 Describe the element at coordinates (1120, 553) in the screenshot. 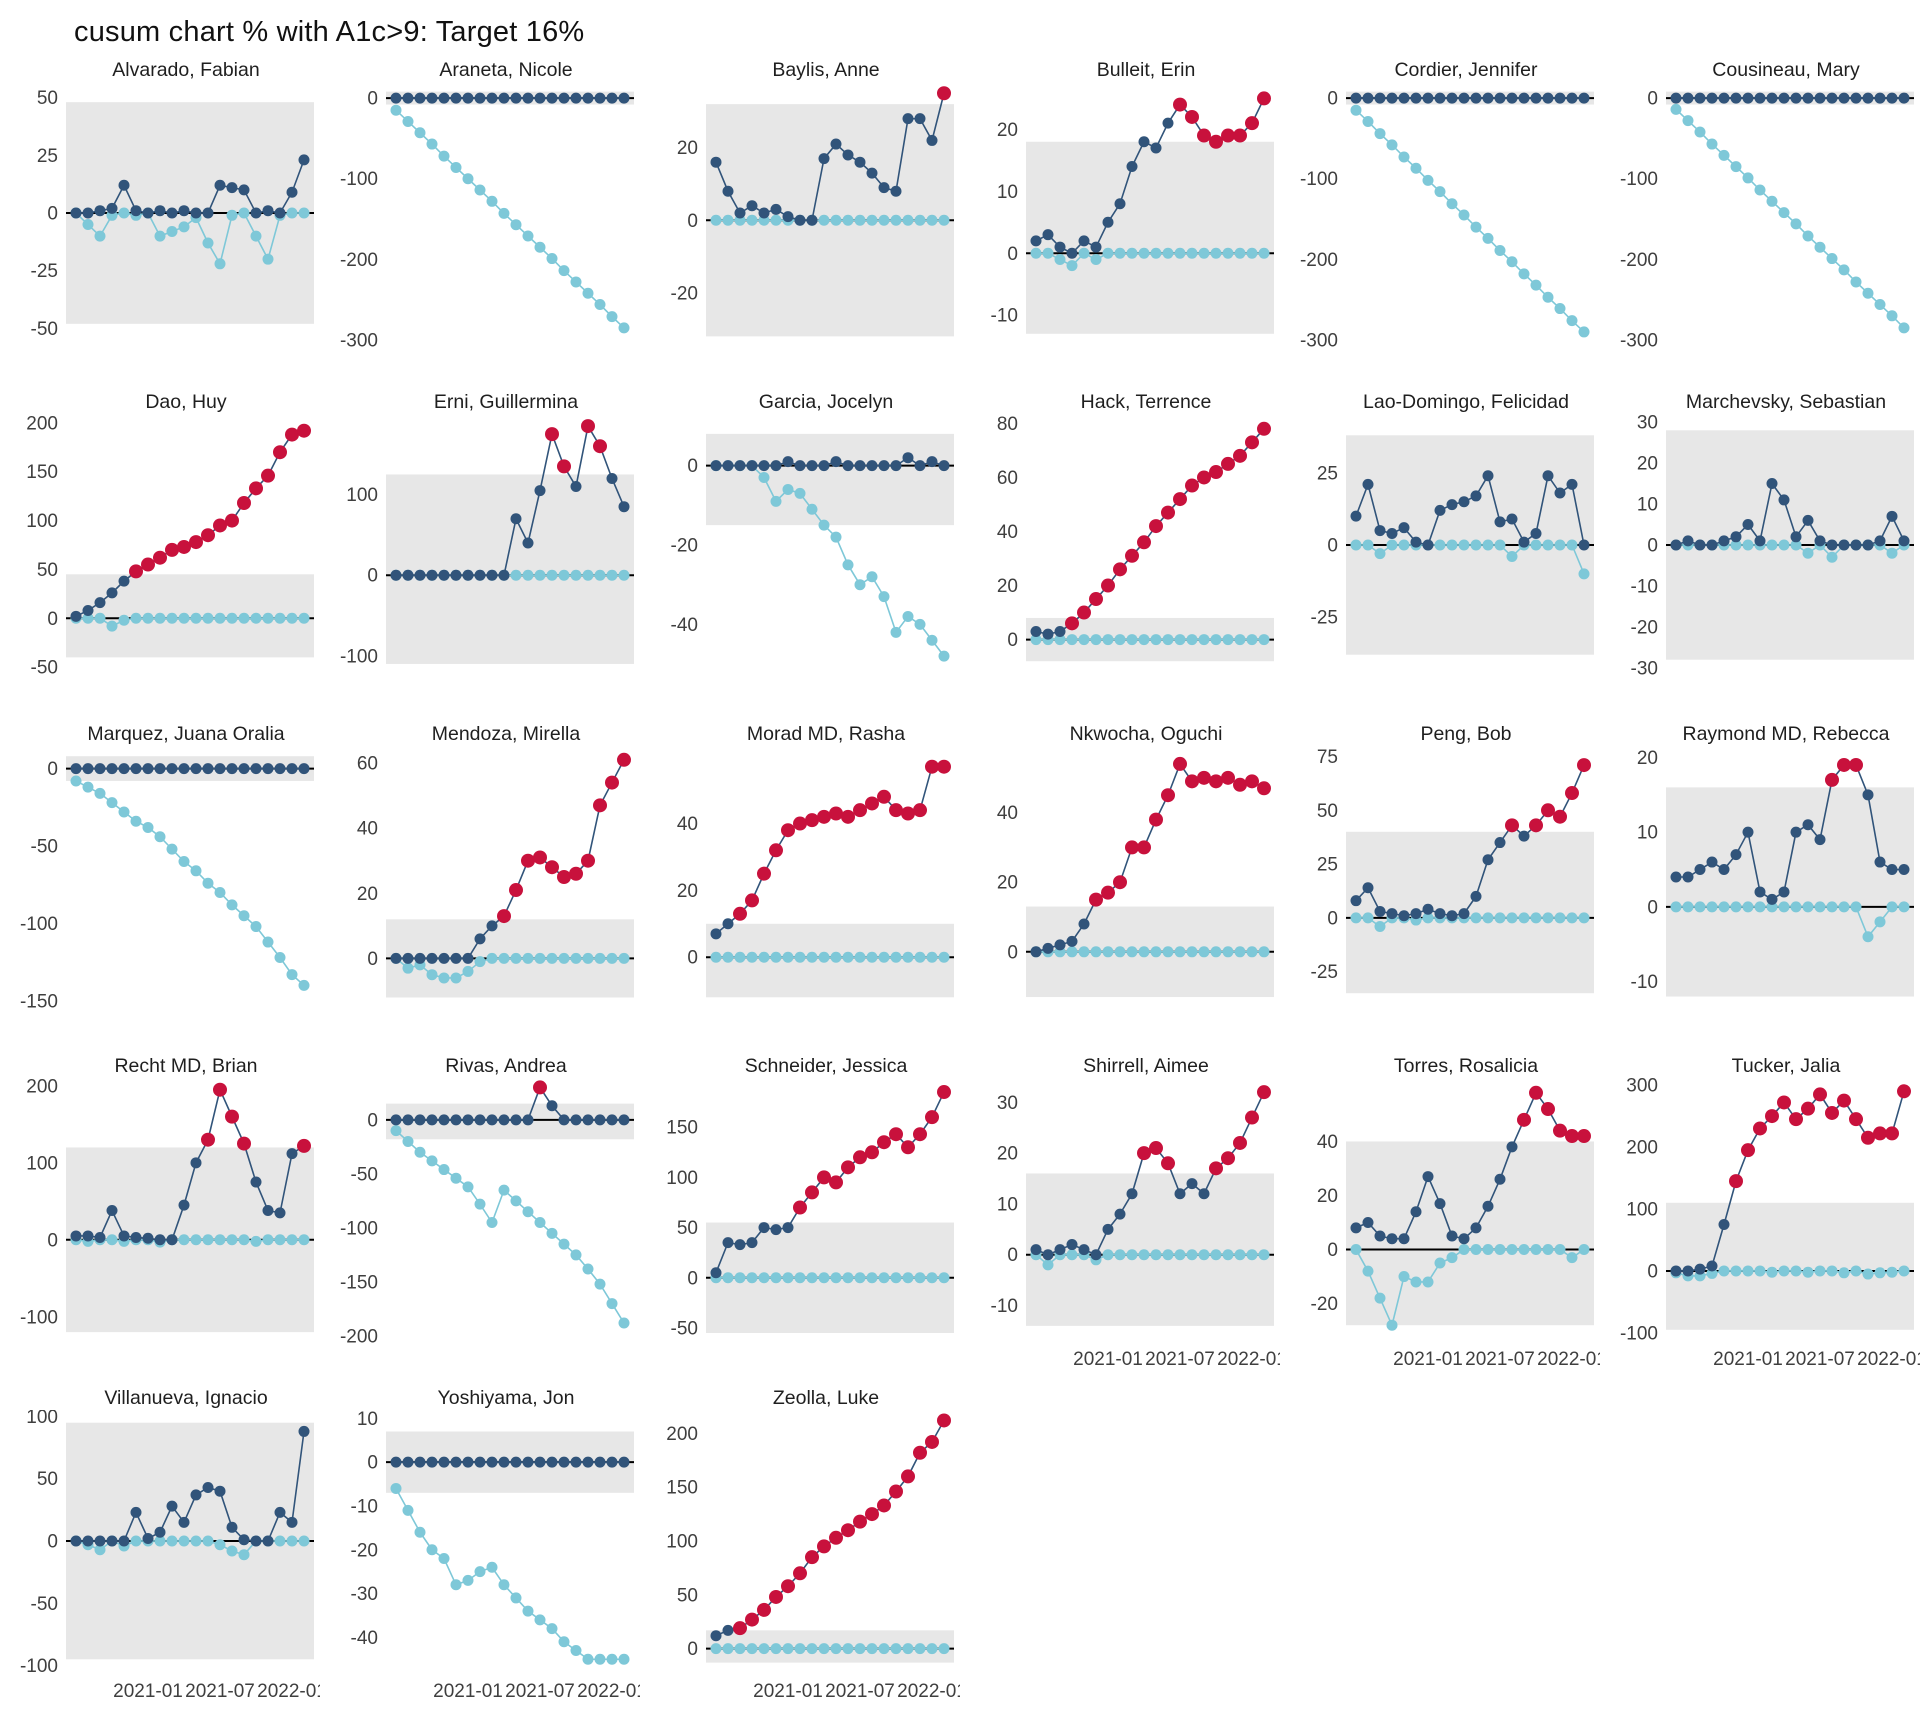

I see `facet-panel: Hack, Terrence 80 60 40 20 0` at that location.